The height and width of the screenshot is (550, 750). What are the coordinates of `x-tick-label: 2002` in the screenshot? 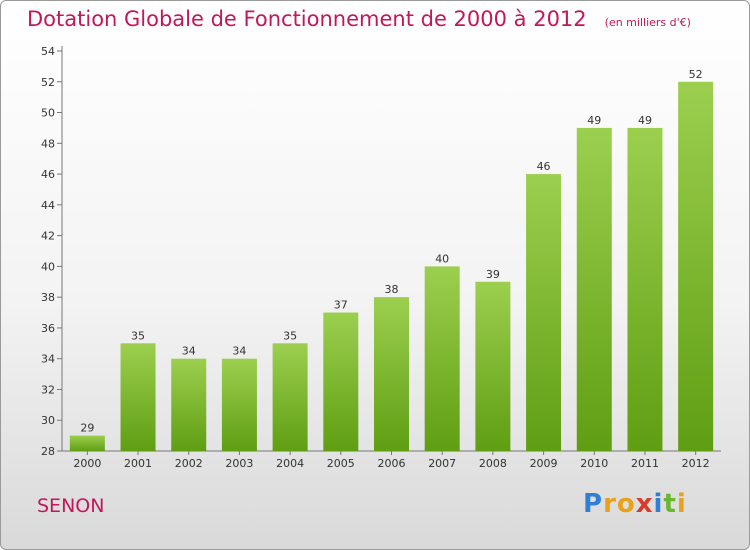 It's located at (189, 463).